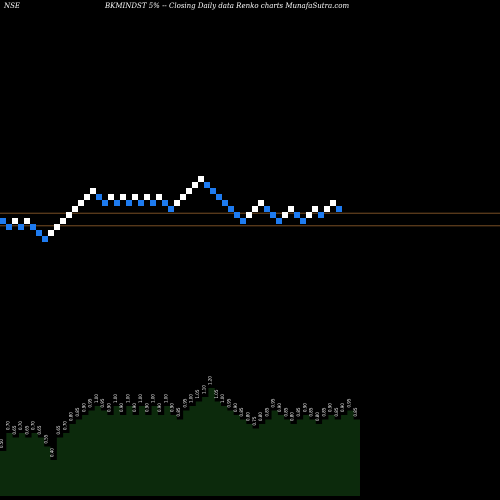 The image size is (500, 500). Describe the element at coordinates (109, 407) in the screenshot. I see `volume-label-18: 0.90` at that location.